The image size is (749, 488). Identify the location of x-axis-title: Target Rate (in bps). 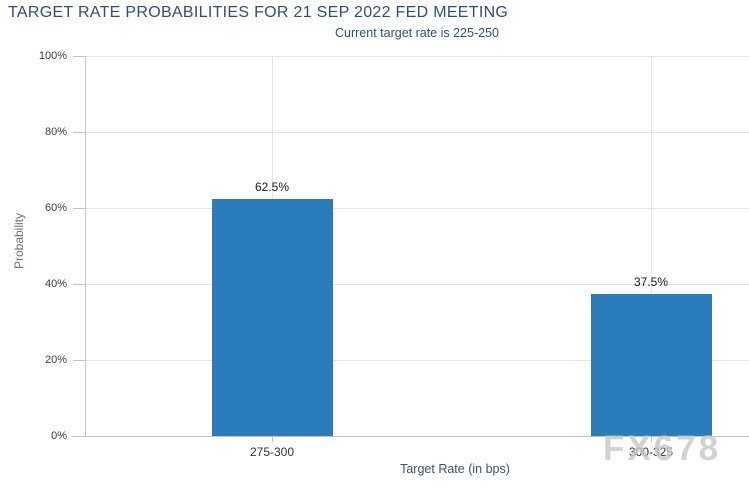
(455, 469).